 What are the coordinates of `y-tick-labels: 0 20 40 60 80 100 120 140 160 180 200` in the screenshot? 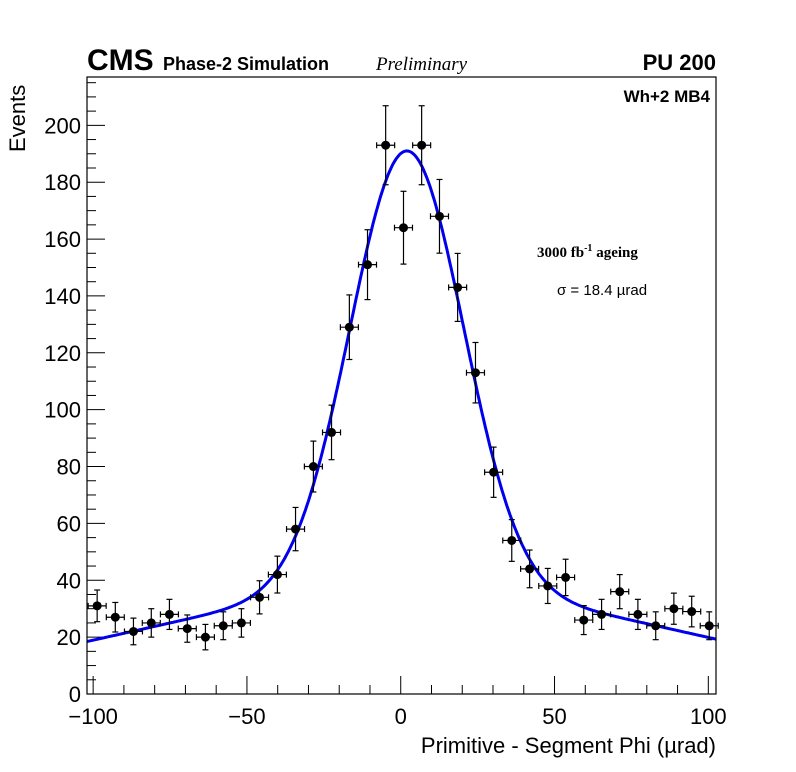 It's located at (62, 410).